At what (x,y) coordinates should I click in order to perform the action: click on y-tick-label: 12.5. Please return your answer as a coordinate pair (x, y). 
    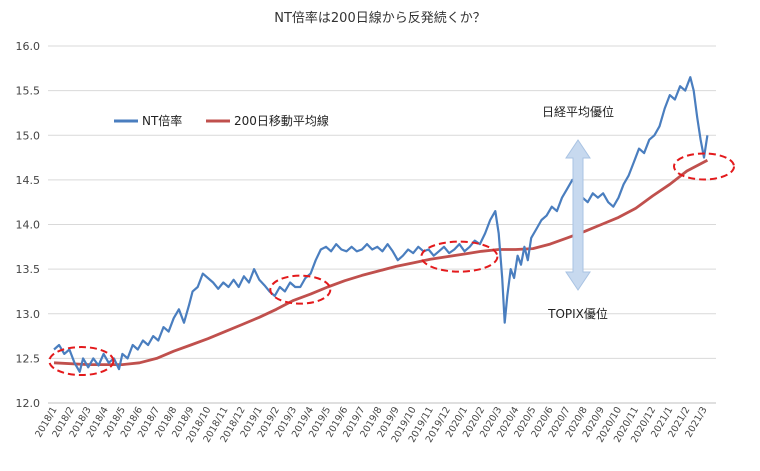
    Looking at the image, I should click on (28, 358).